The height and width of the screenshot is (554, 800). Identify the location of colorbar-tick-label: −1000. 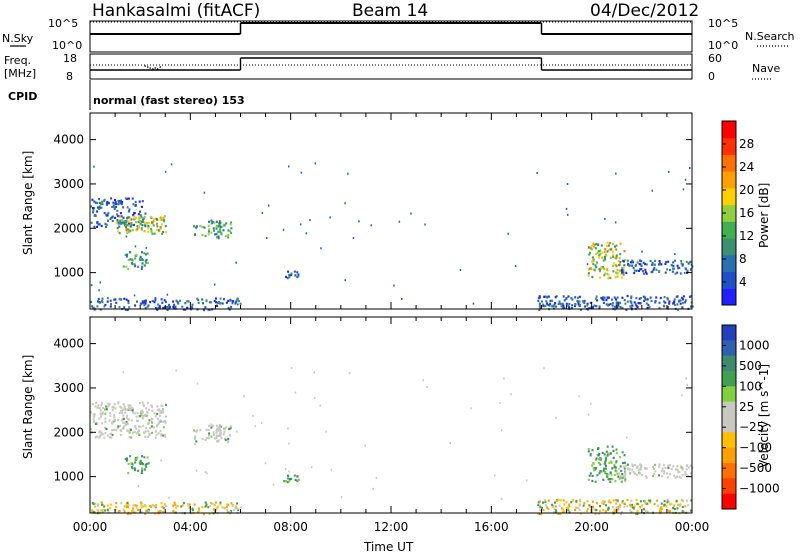
(759, 489).